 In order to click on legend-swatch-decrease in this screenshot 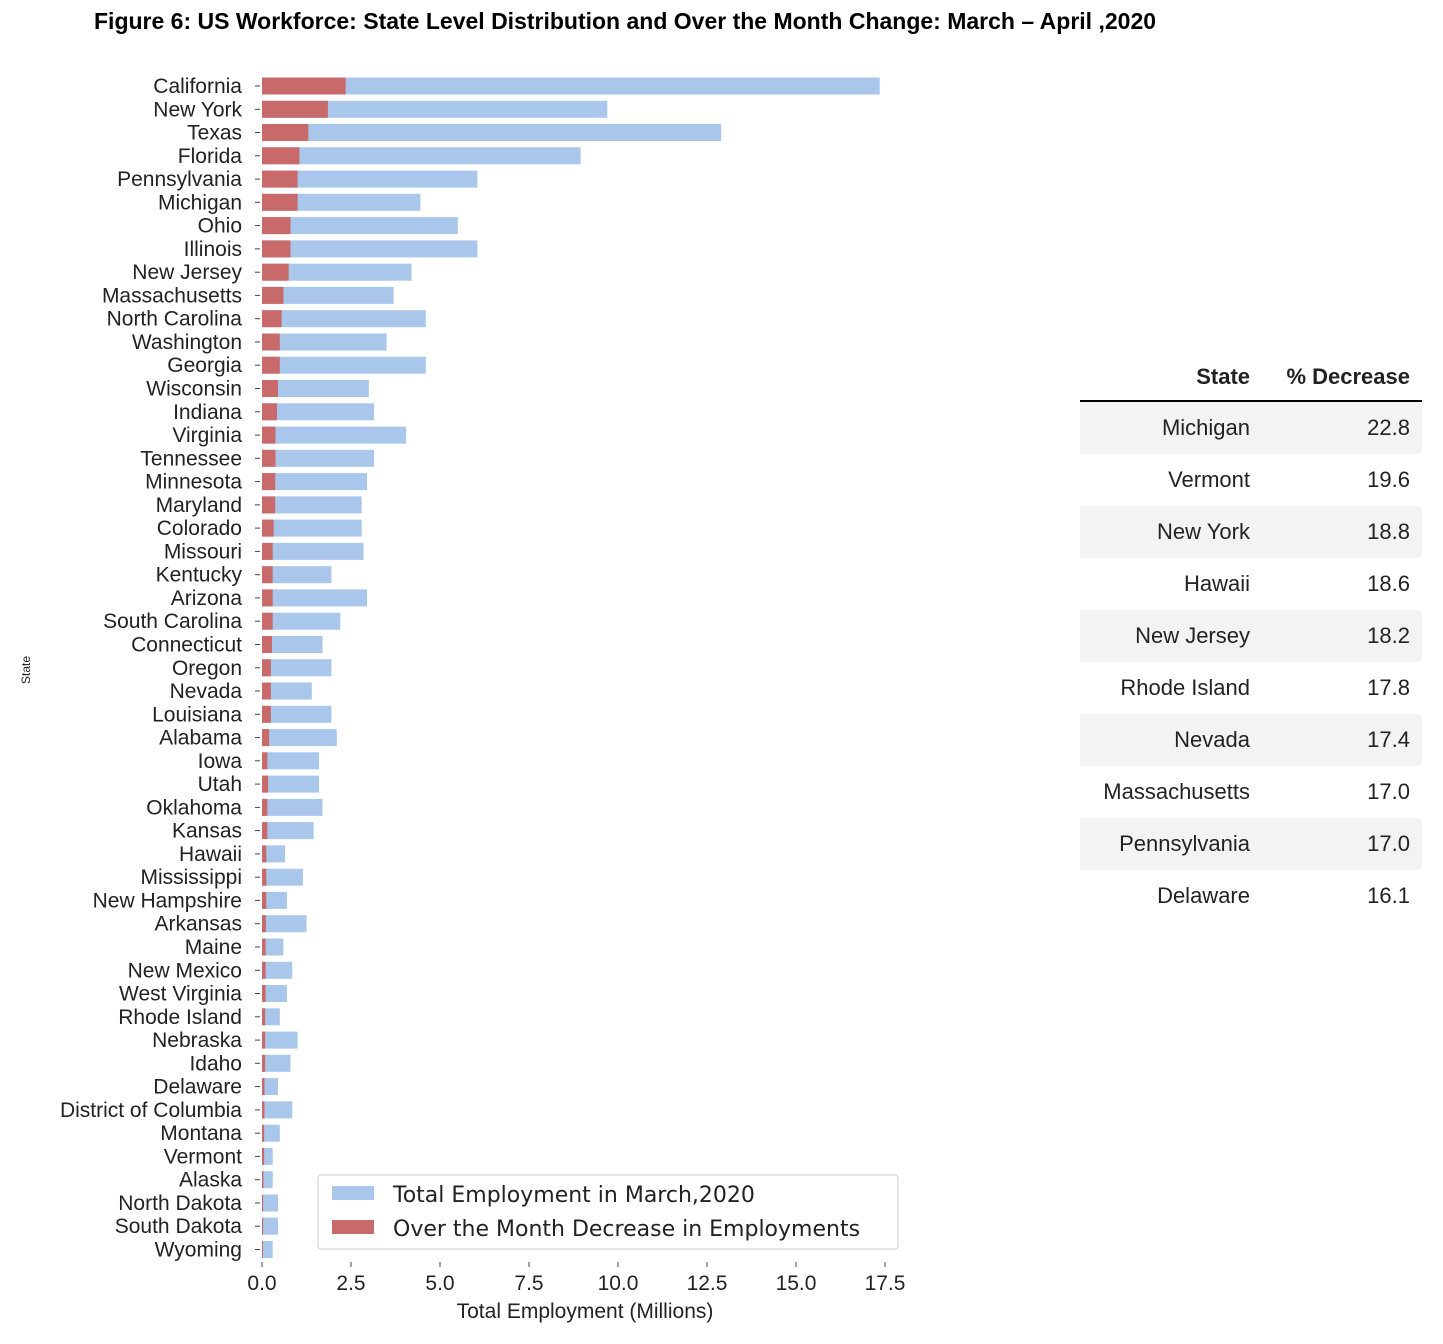, I will do `click(353, 1227)`.